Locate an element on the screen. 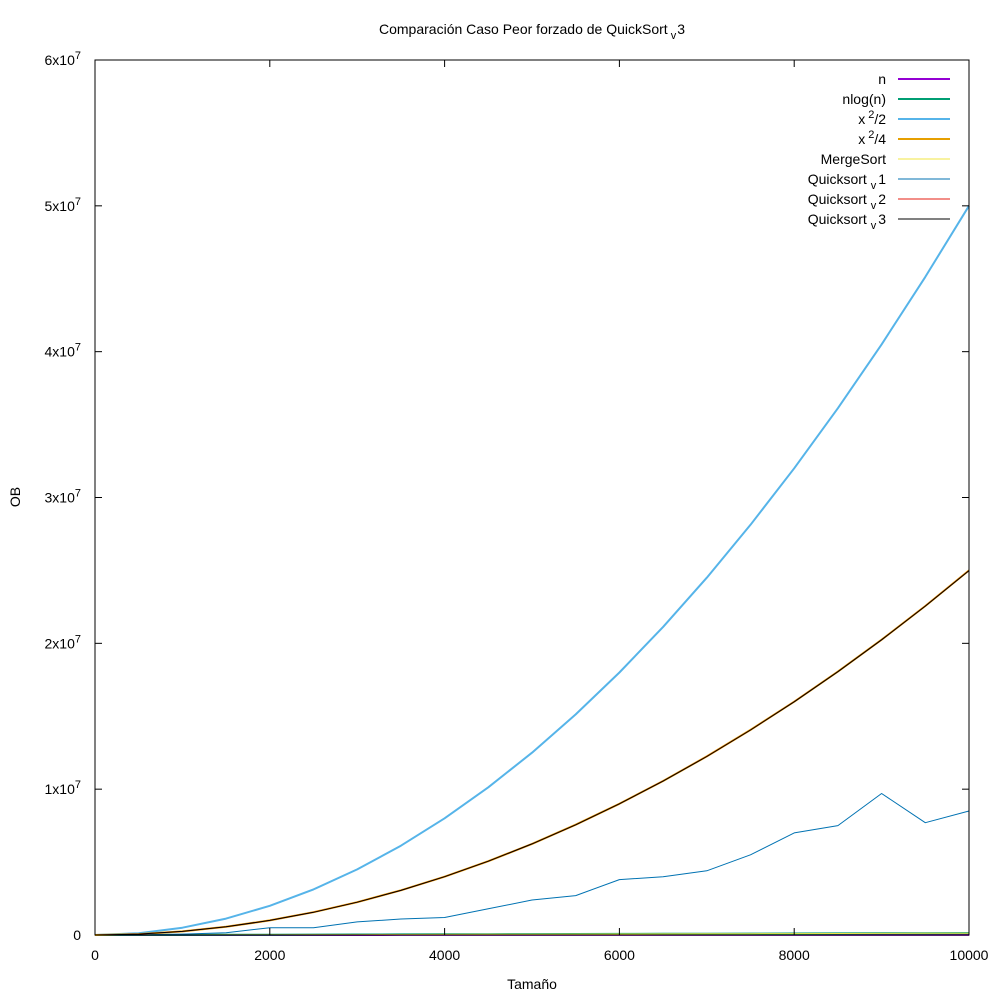 The image size is (1000, 1000). legend-item: x 2/2 is located at coordinates (904, 118).